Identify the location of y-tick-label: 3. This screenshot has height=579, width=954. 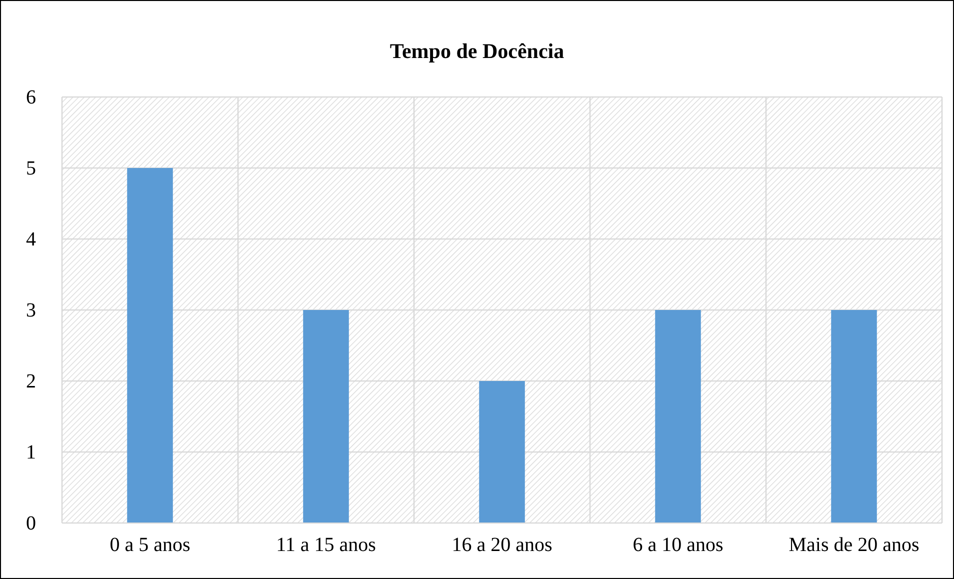
(31, 310).